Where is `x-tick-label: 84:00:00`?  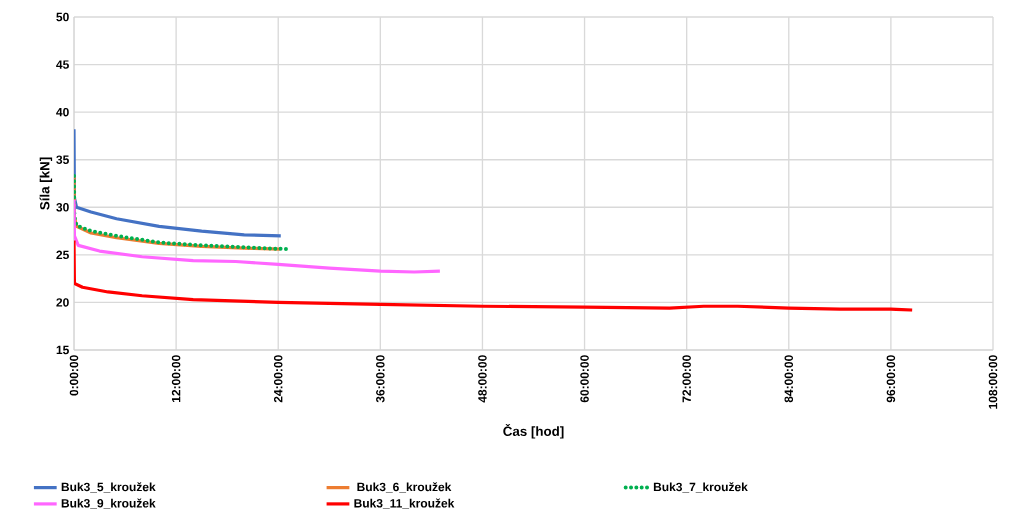
x-tick-label: 84:00:00 is located at coordinates (789, 379).